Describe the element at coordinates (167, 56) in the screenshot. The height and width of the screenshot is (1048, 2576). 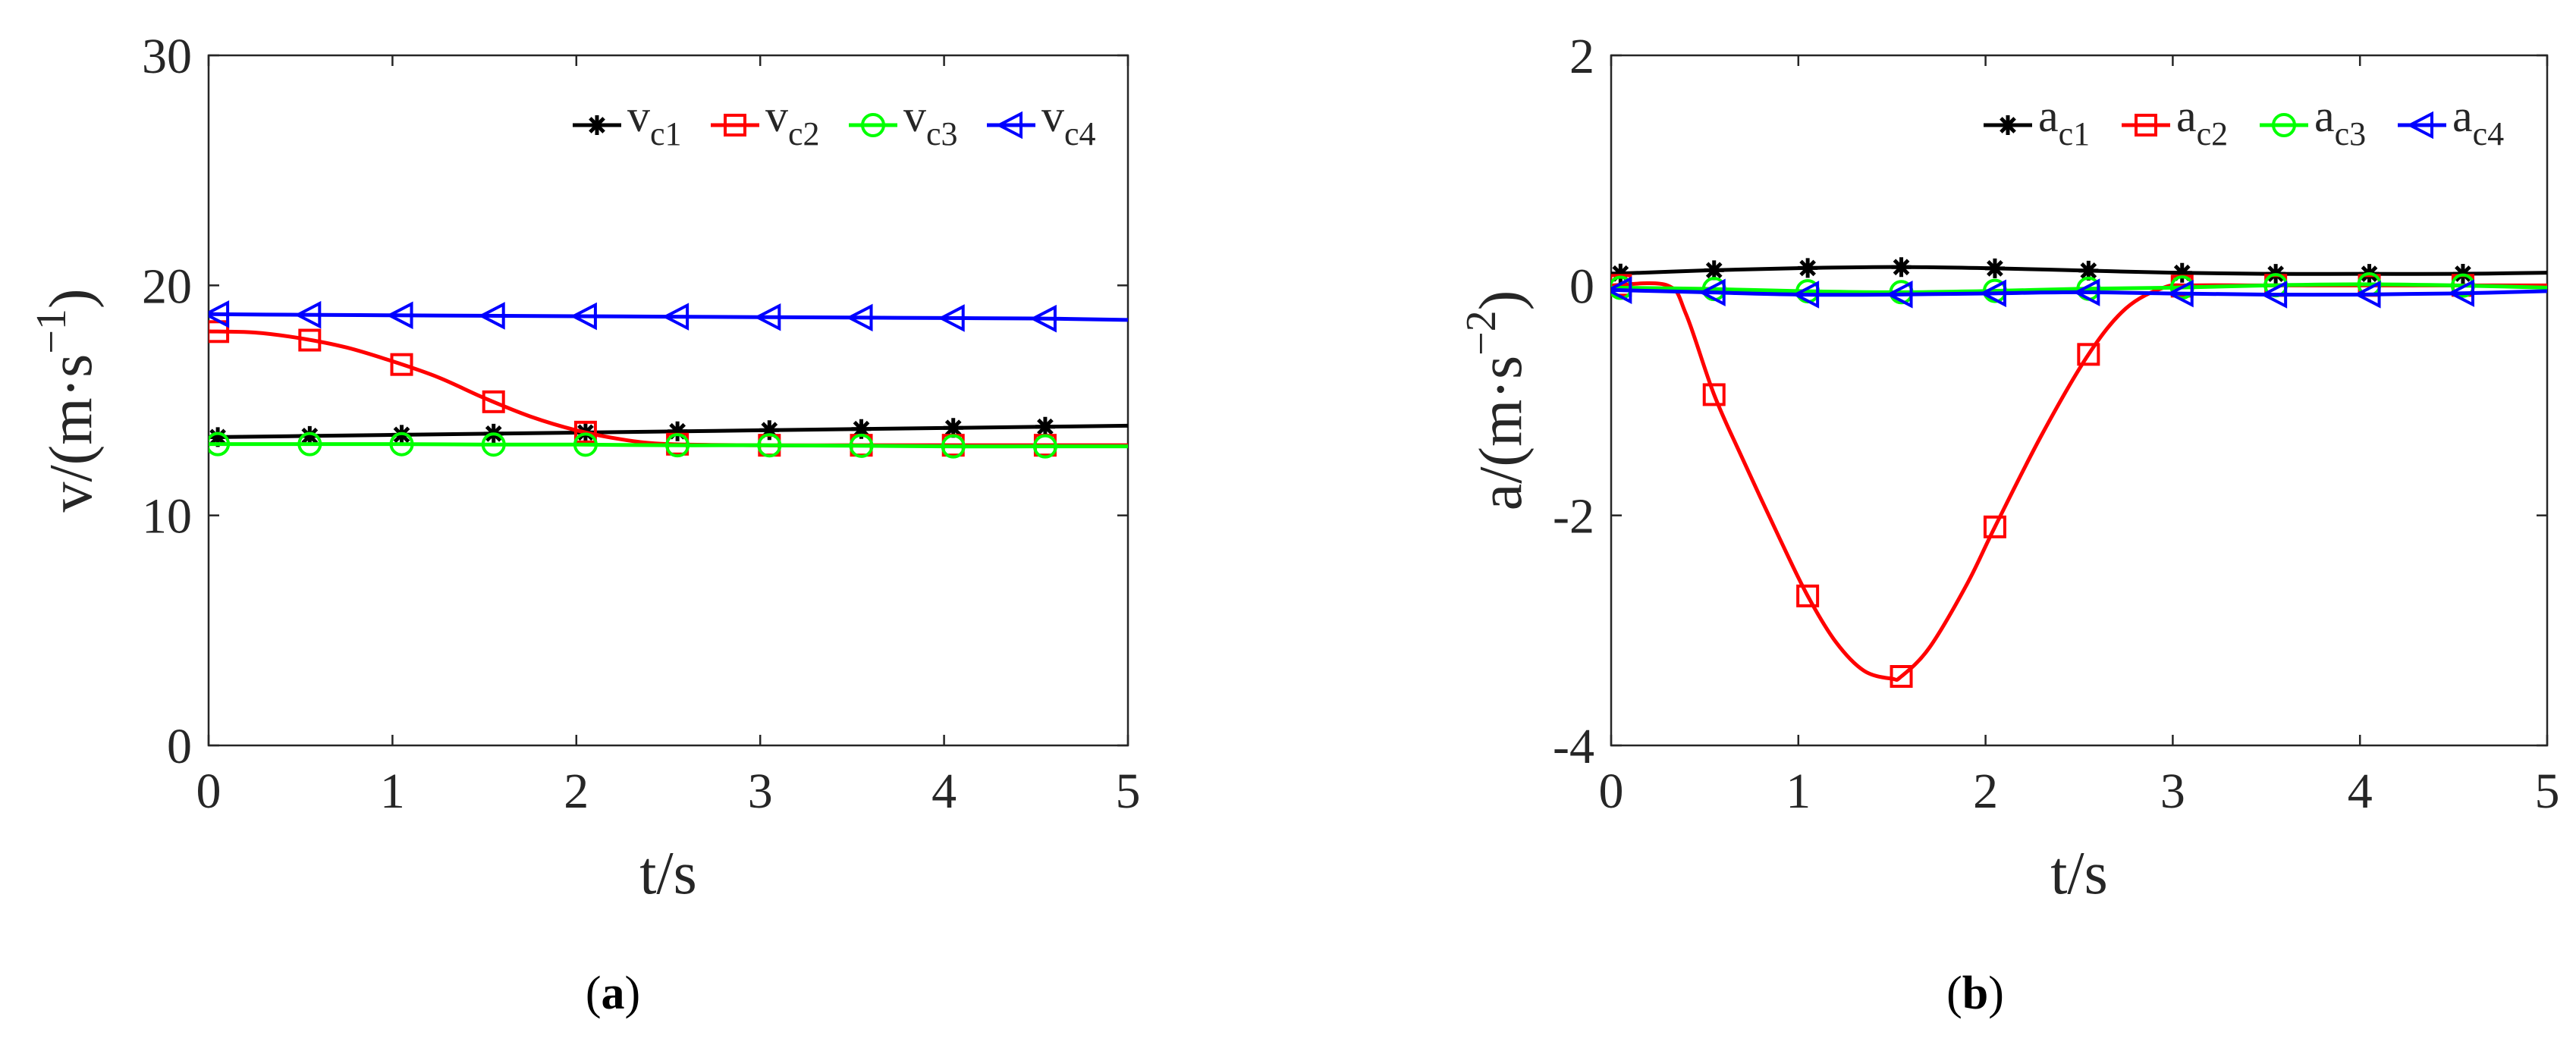
I see `y-tick-label: 30` at that location.